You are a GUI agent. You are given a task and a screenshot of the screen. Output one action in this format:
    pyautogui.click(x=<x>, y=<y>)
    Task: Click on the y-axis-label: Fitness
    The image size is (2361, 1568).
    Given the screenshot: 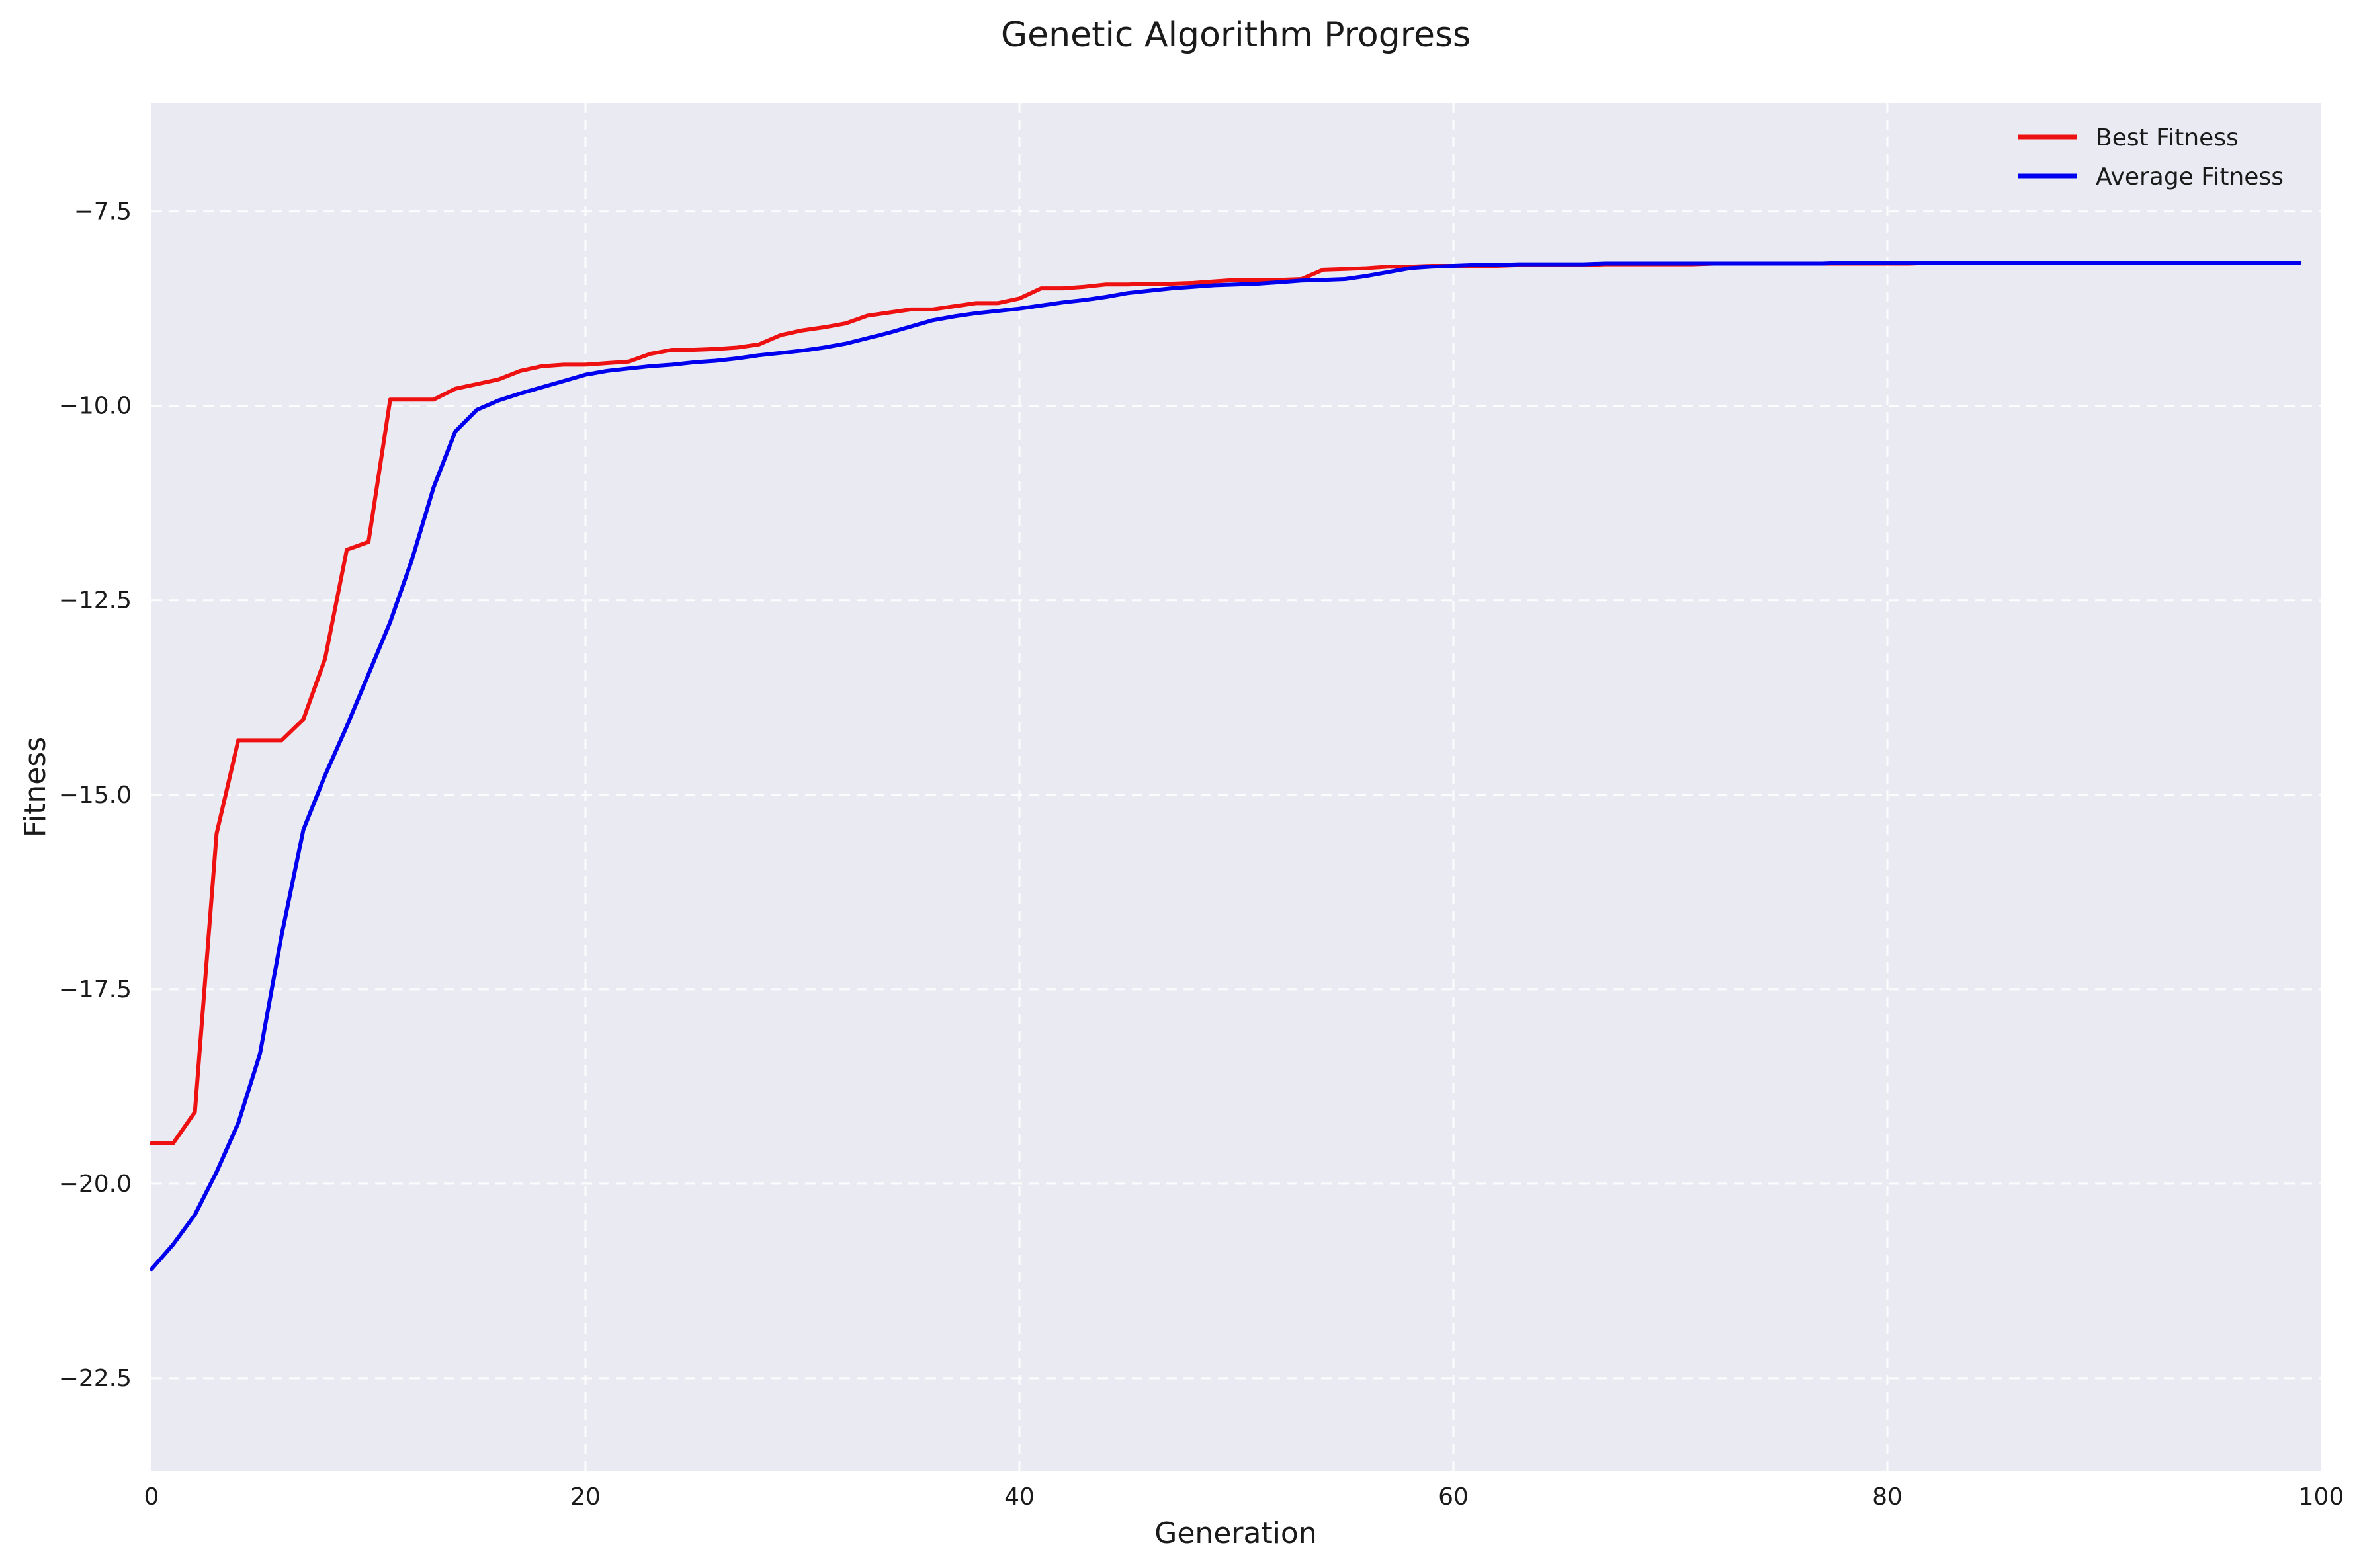 What is the action you would take?
    pyautogui.click(x=35, y=787)
    